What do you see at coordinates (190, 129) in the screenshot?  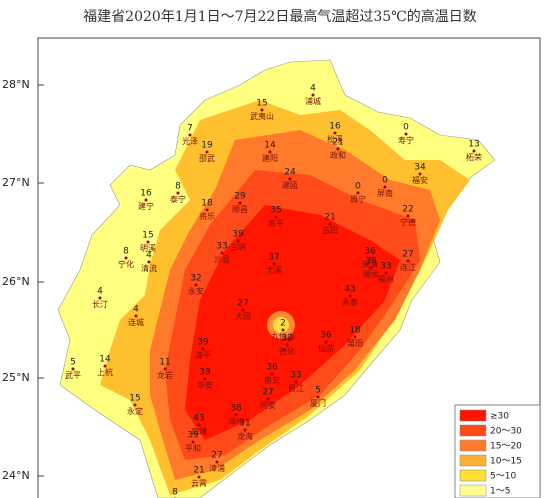 I see `station-value: 7` at bounding box center [190, 129].